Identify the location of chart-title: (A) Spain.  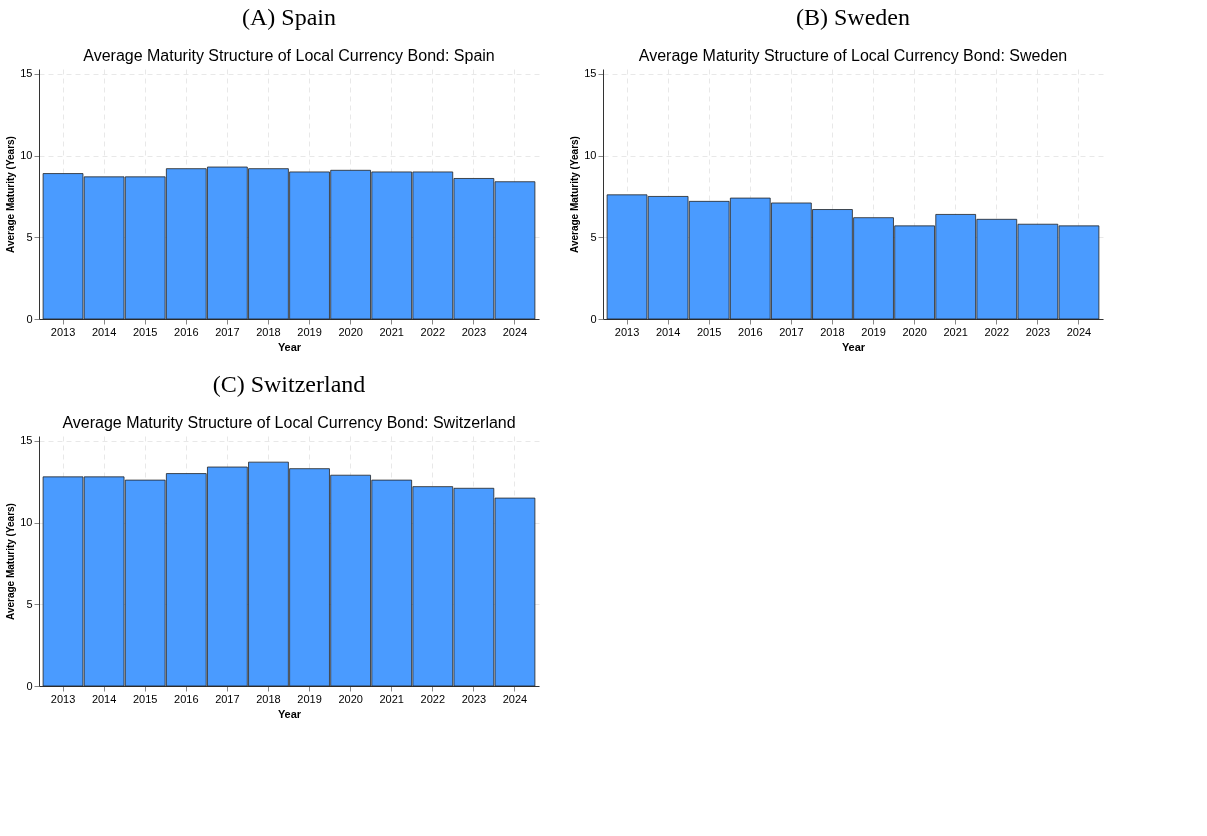
(289, 16).